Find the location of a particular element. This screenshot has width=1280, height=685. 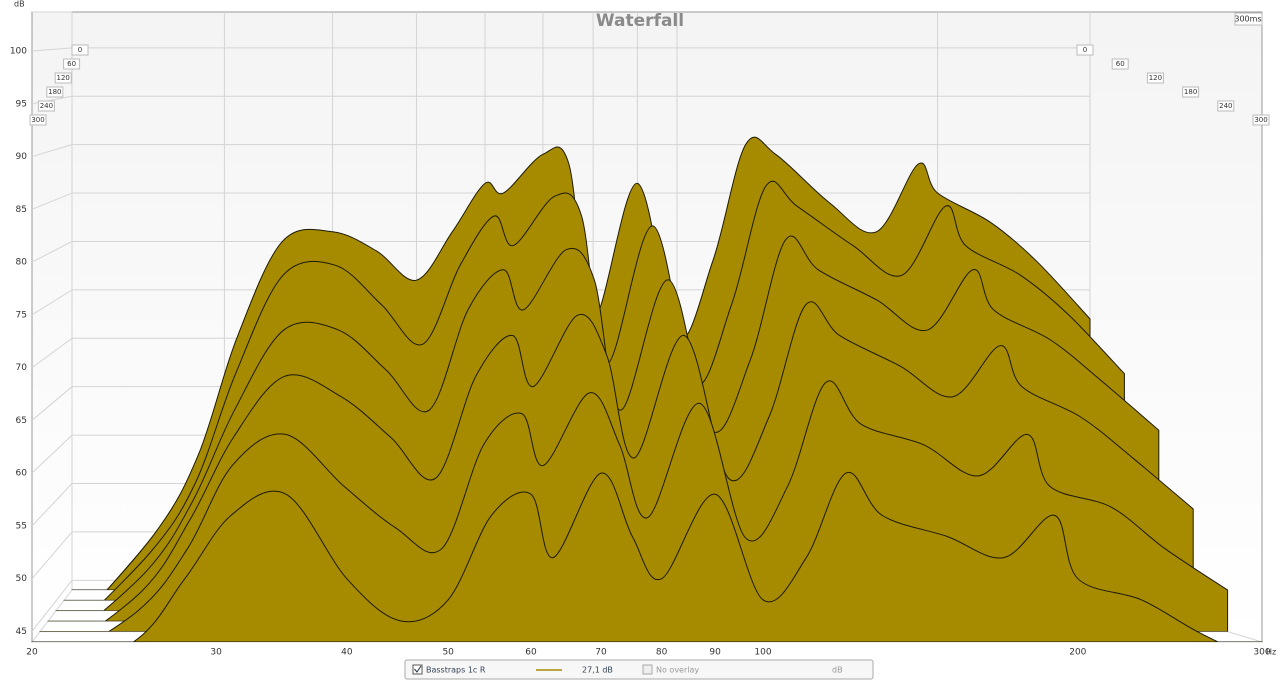

z-tick-label-right: 120 is located at coordinates (1155, 78).